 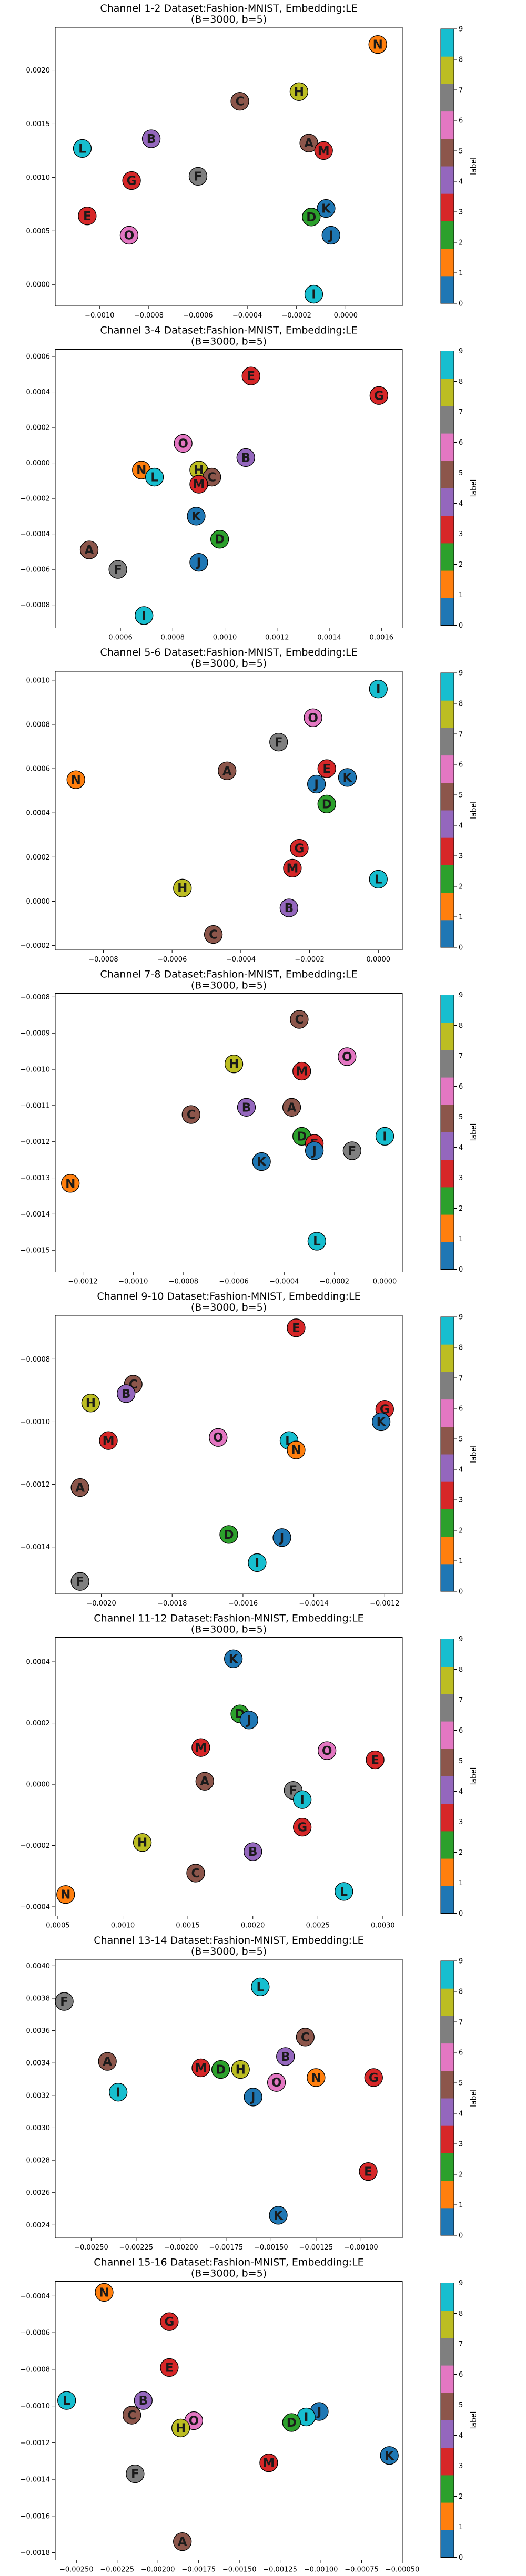 What do you see at coordinates (172, 960) in the screenshot?
I see `x-tick-label: −0.0006` at bounding box center [172, 960].